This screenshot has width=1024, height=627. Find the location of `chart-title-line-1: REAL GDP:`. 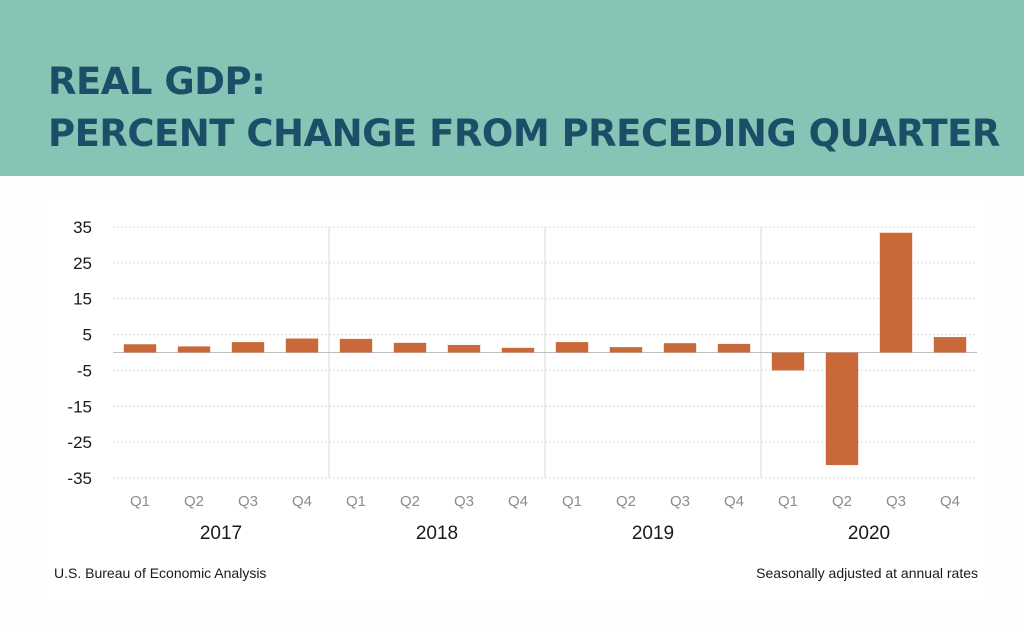

chart-title-line-1: REAL GDP: is located at coordinates (157, 81).